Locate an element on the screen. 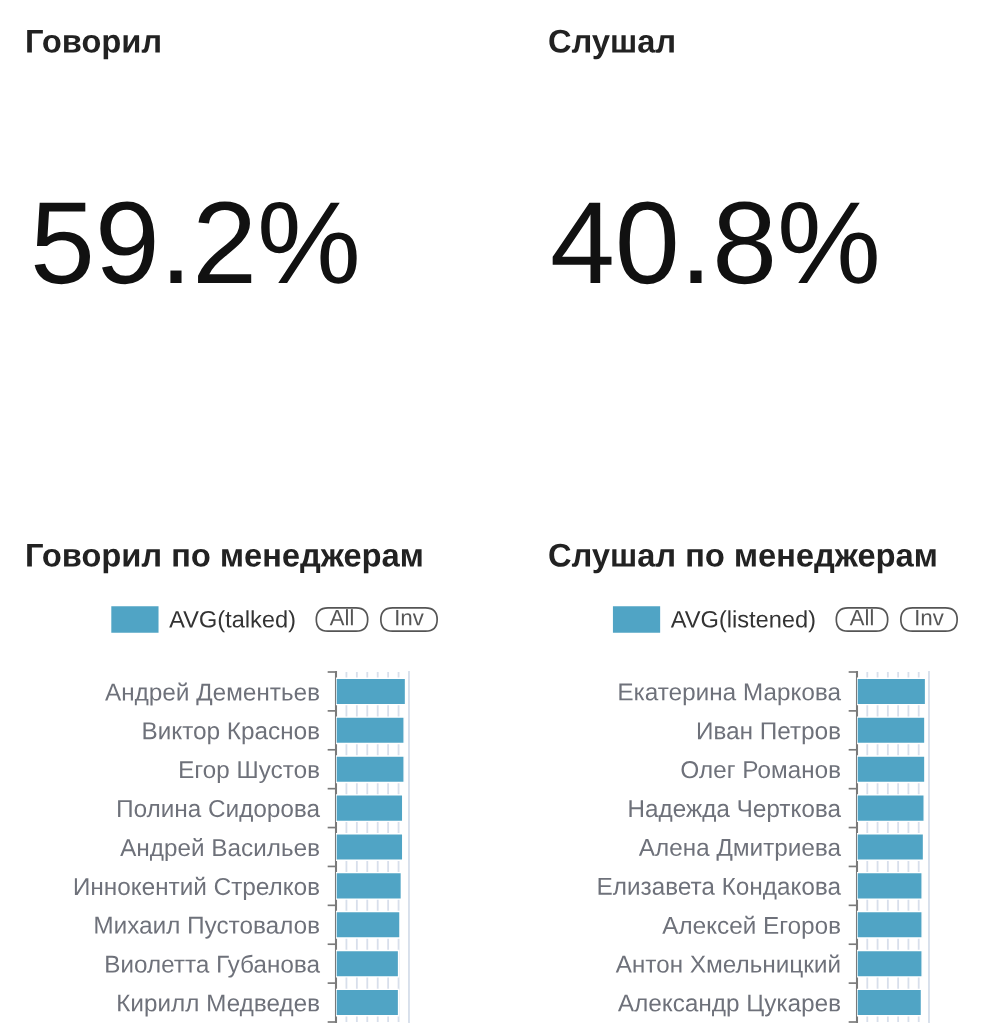 This screenshot has height=1024, width=990. y-tick-label: Иван Петров is located at coordinates (768, 733).